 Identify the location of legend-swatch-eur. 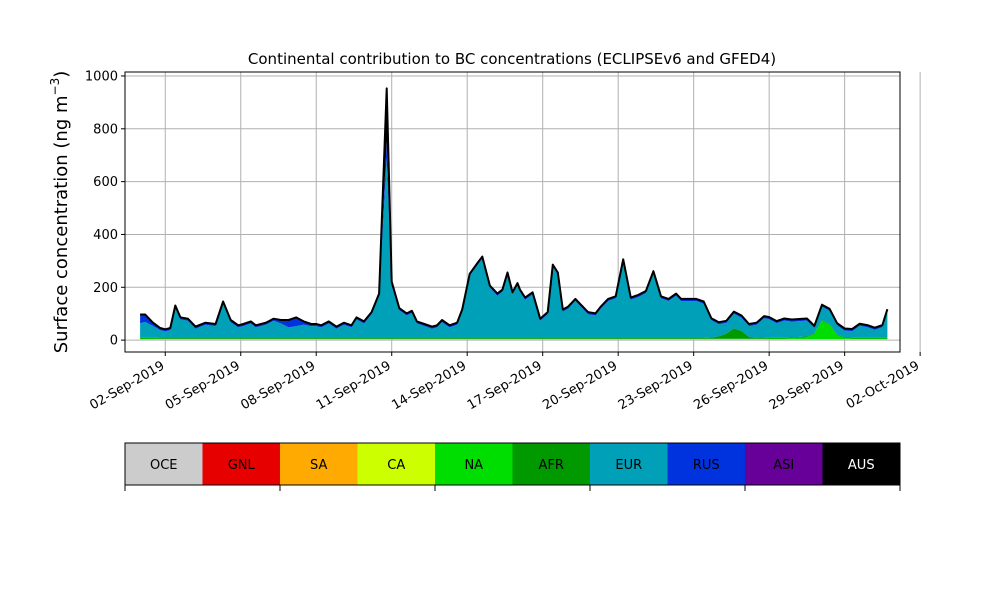
(629, 464).